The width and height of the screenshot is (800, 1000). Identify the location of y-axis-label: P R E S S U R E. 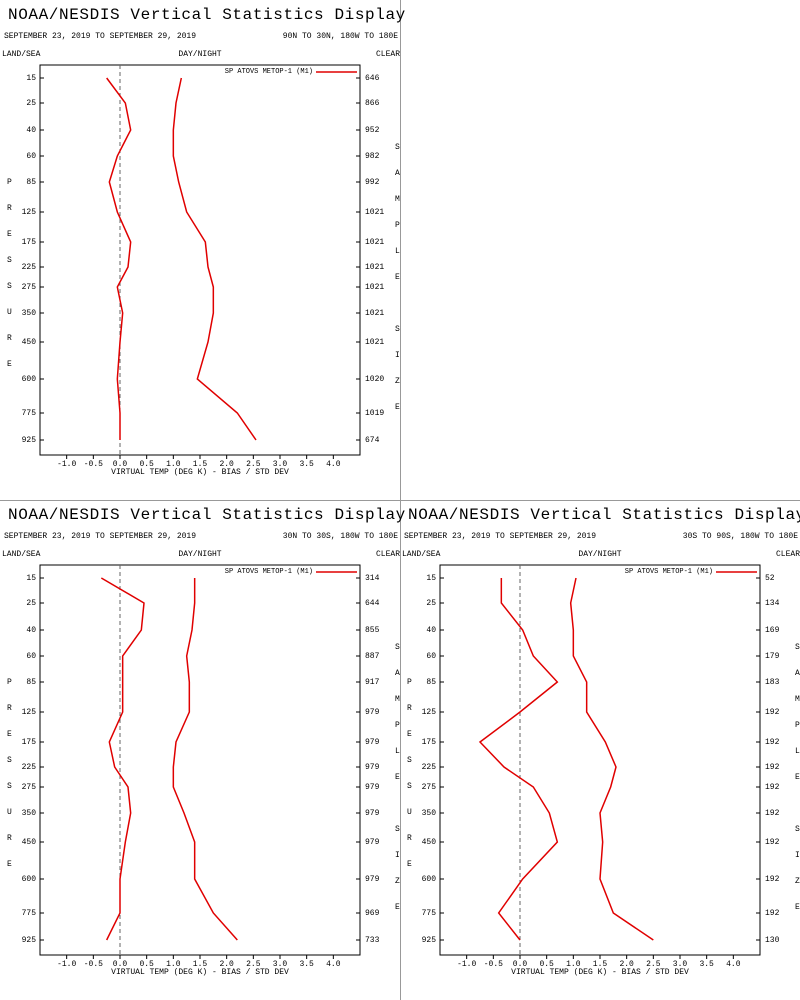
(9, 773).